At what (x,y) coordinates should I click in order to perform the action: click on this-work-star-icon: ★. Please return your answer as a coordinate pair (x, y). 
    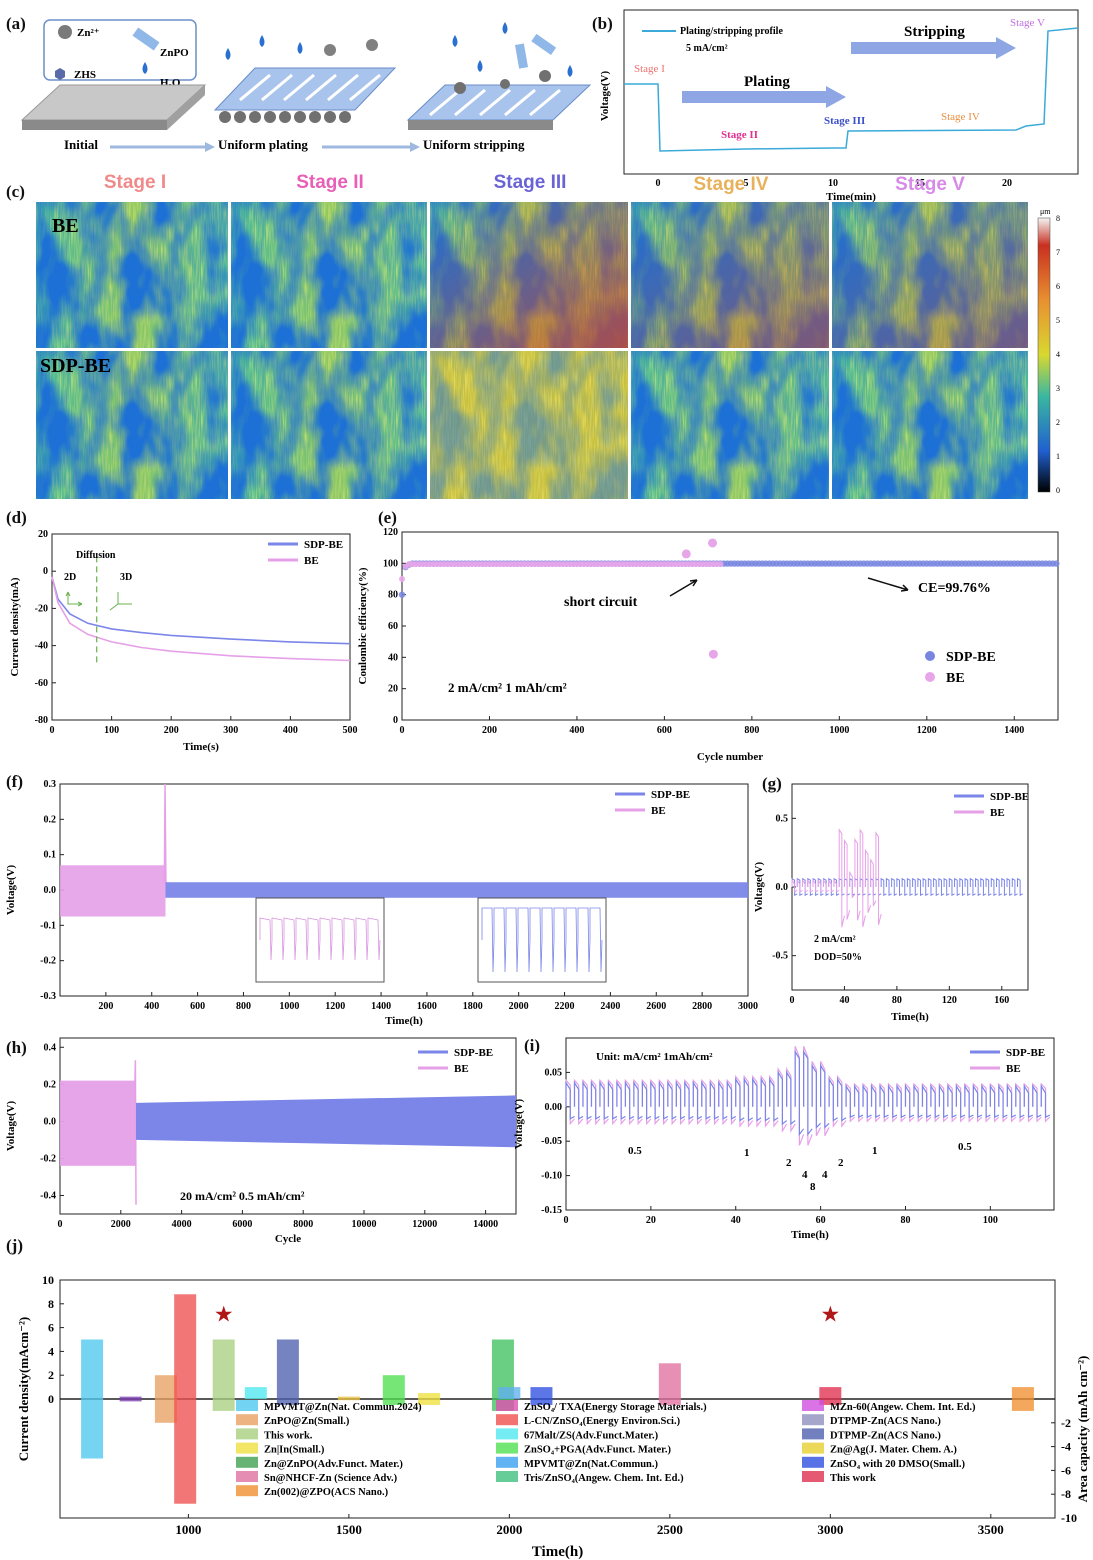
    Looking at the image, I should click on (830, 1314).